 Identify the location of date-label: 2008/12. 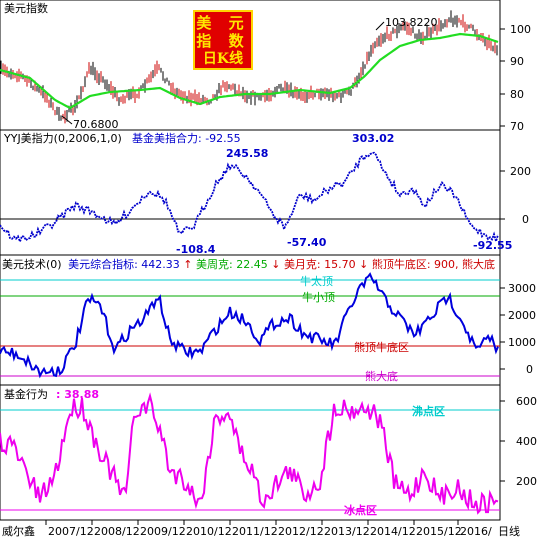
(117, 531).